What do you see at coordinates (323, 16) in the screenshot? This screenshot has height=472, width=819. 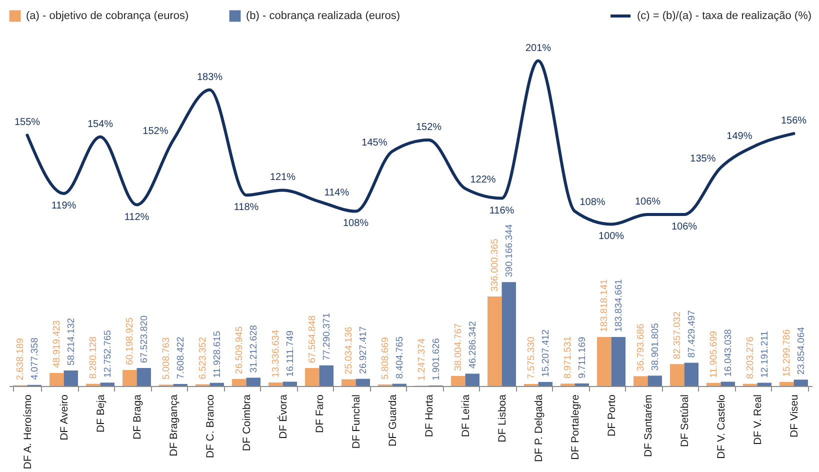 I see `legend-label: (b) - cobrança realizada (euros)` at bounding box center [323, 16].